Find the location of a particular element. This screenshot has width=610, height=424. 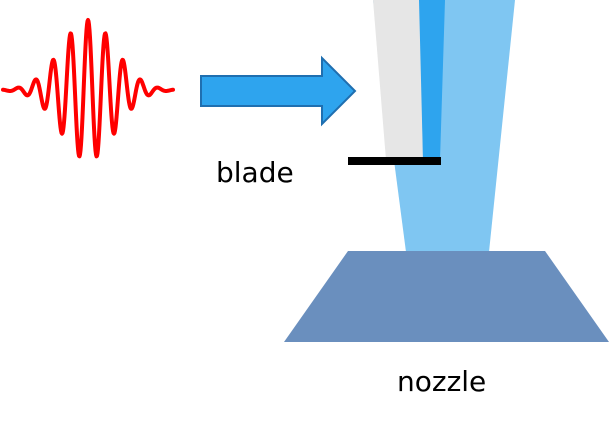

laser-pulse-icon is located at coordinates (88, 88).